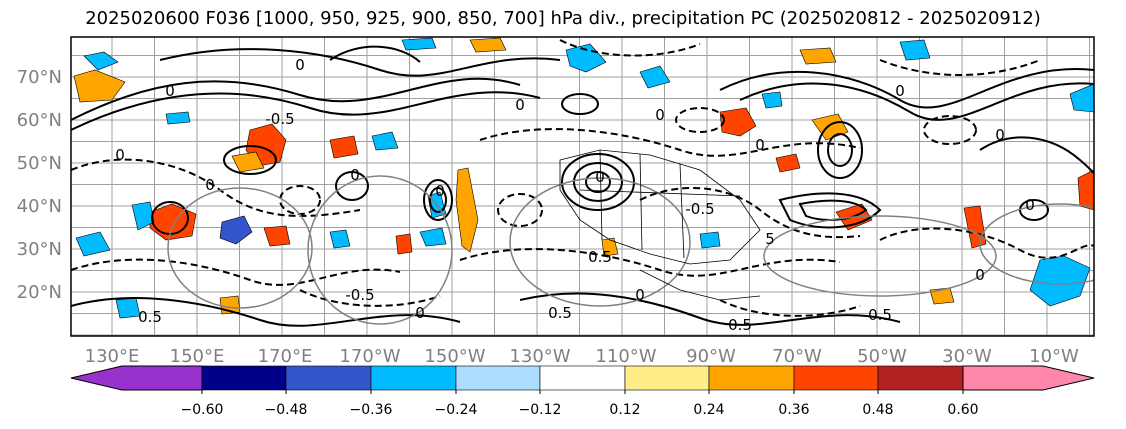 The width and height of the screenshot is (1126, 429). Describe the element at coordinates (371, 410) in the screenshot. I see `colorbar-tick-label: −0.36` at that location.